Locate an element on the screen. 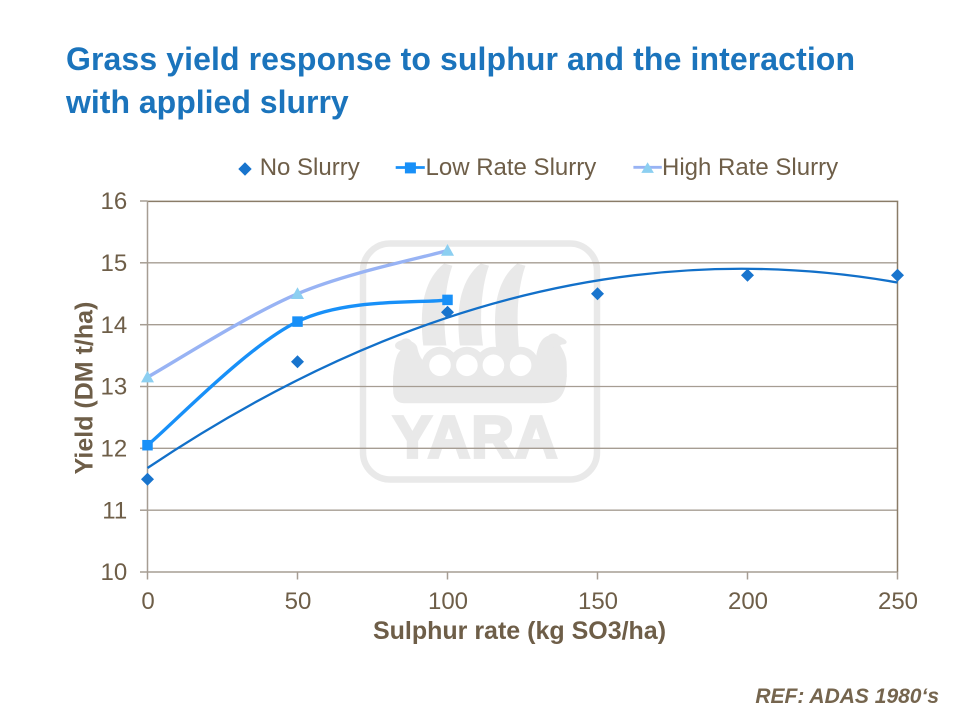 The width and height of the screenshot is (960, 720). svg-text: Yield (DM t/ha) is located at coordinates (85, 388).